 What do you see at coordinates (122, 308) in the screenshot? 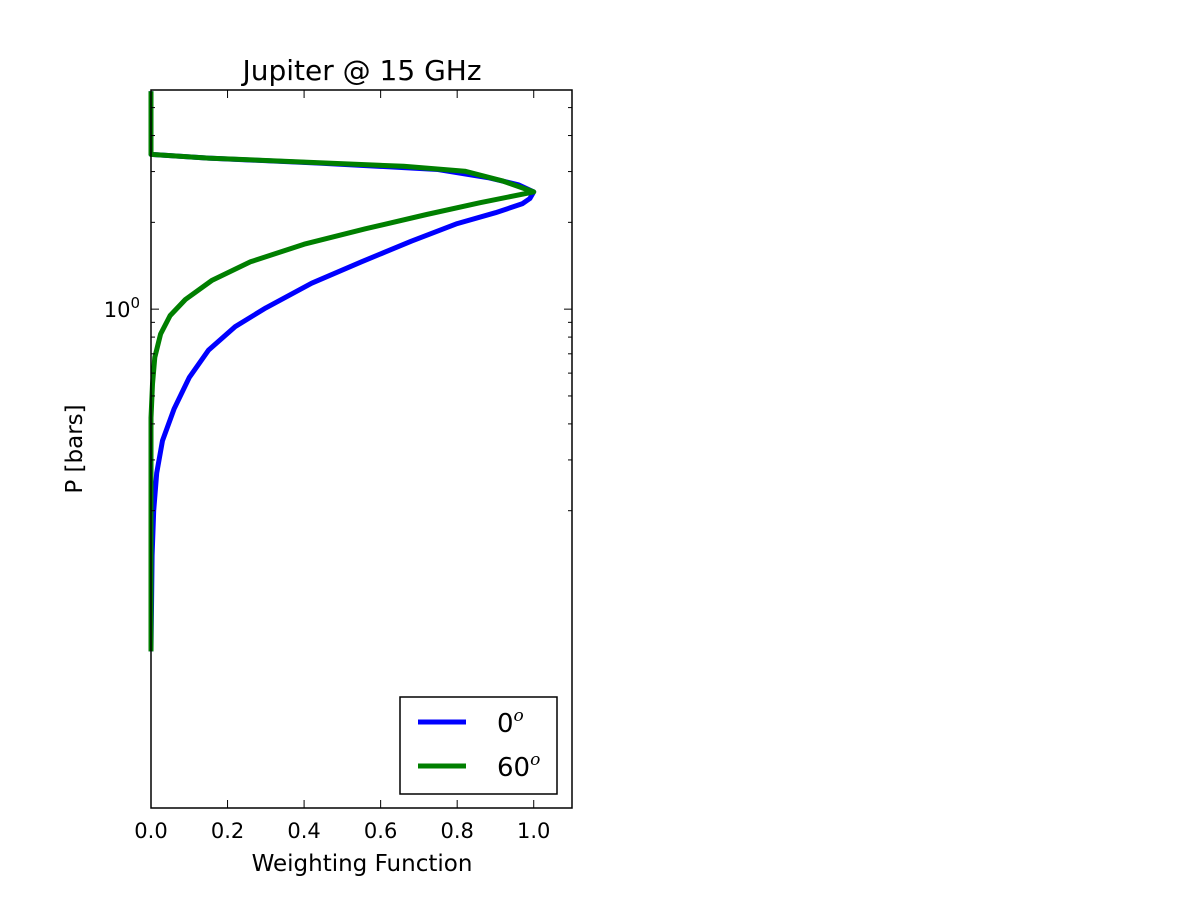
I see `y-tick-label-0: 100` at bounding box center [122, 308].